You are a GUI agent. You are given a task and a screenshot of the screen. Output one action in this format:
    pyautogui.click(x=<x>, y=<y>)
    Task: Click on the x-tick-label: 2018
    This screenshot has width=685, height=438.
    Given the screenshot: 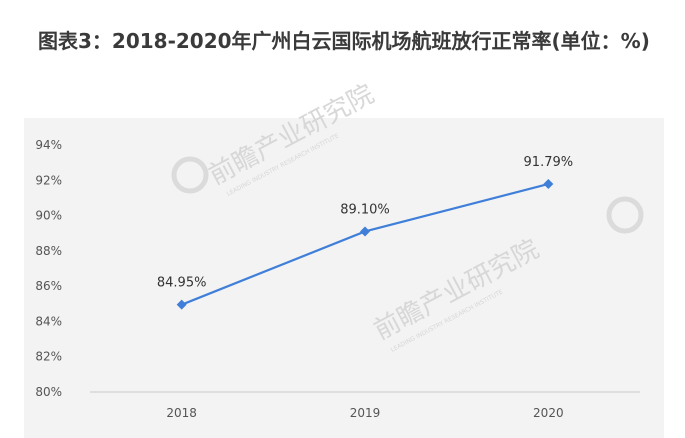 What is the action you would take?
    pyautogui.click(x=181, y=413)
    